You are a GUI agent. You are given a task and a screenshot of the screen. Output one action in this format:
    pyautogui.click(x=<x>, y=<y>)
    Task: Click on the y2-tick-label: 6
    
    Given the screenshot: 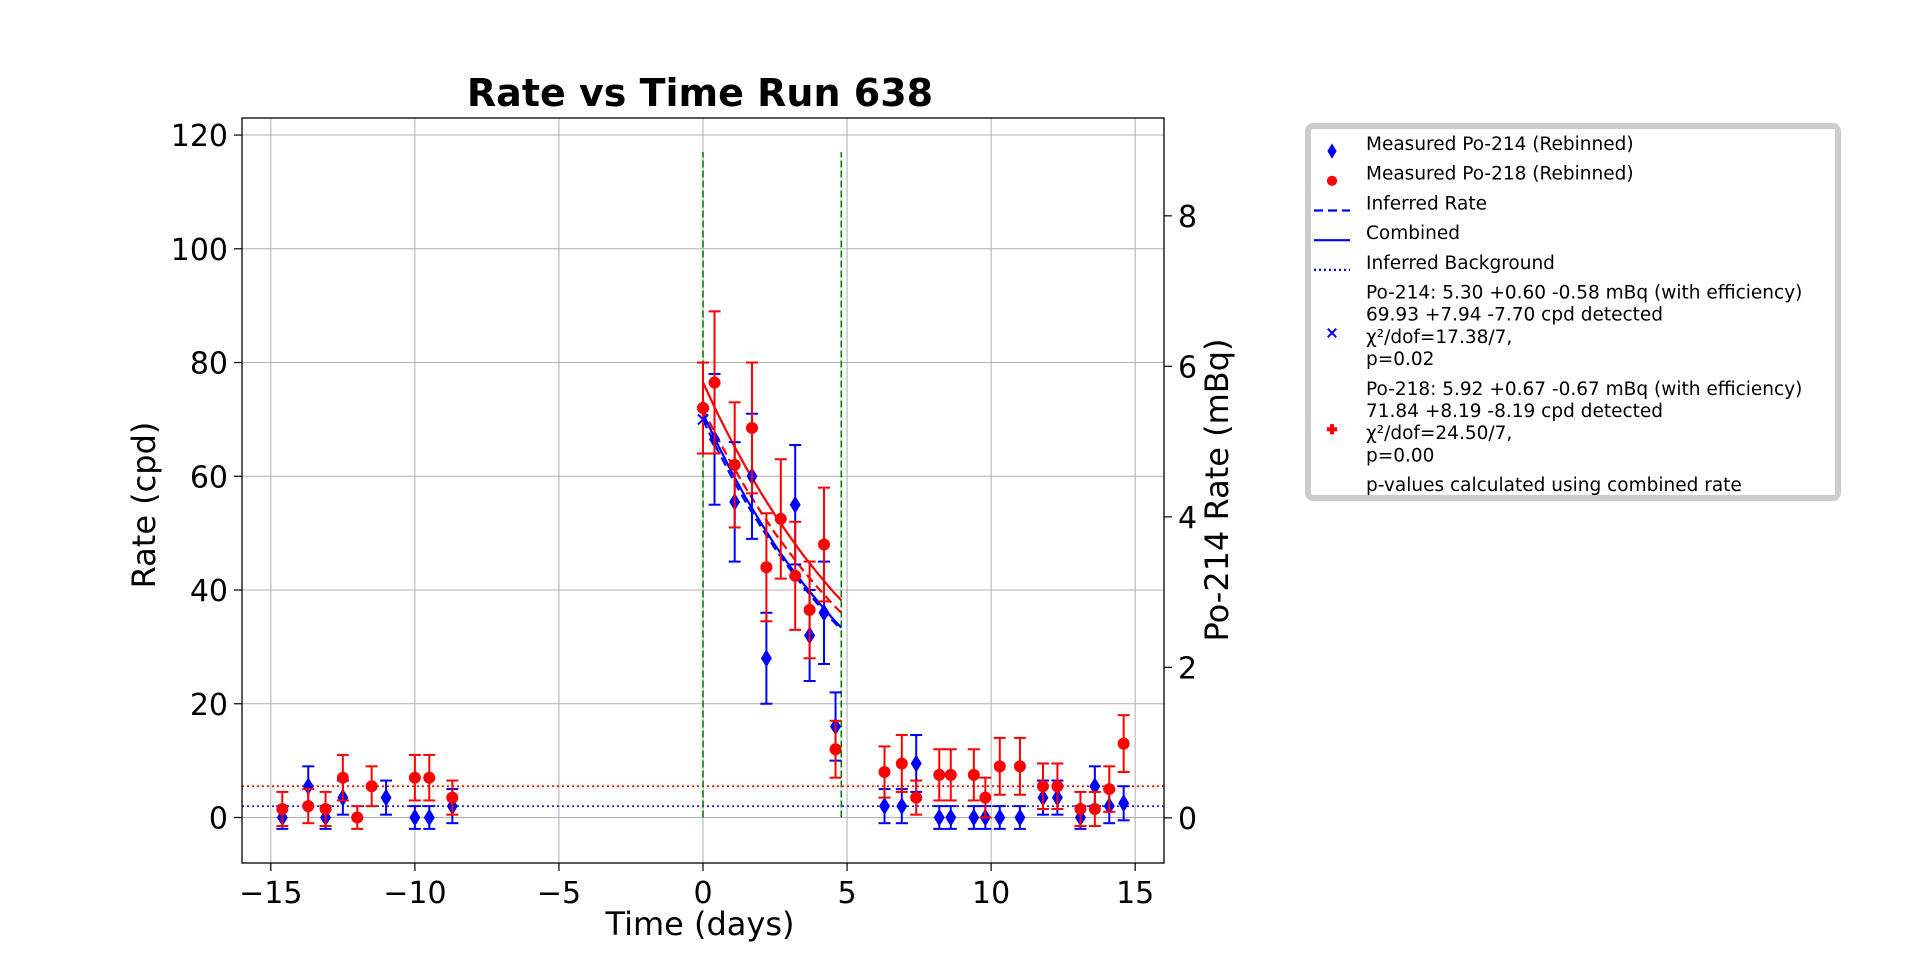 What is the action you would take?
    pyautogui.click(x=1187, y=367)
    